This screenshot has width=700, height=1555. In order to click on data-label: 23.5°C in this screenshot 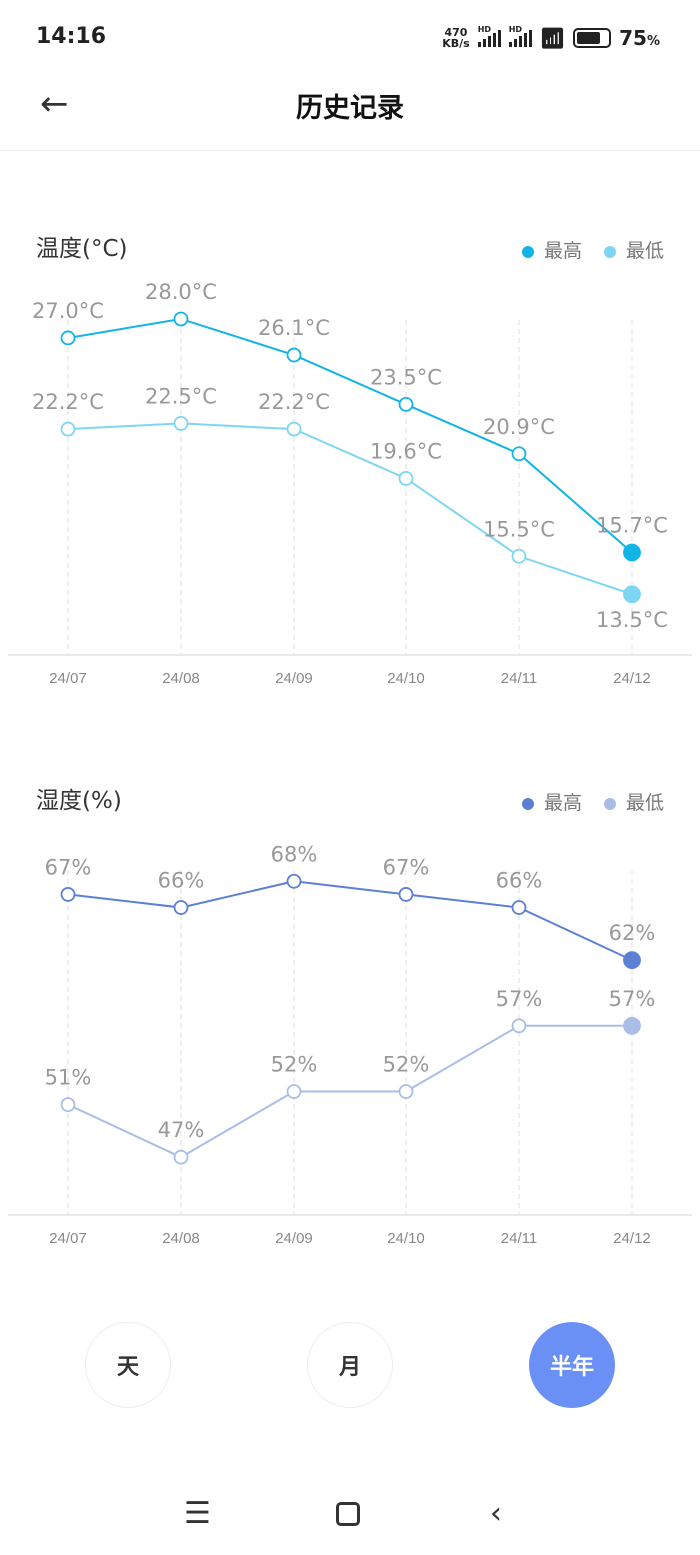, I will do `click(406, 377)`.